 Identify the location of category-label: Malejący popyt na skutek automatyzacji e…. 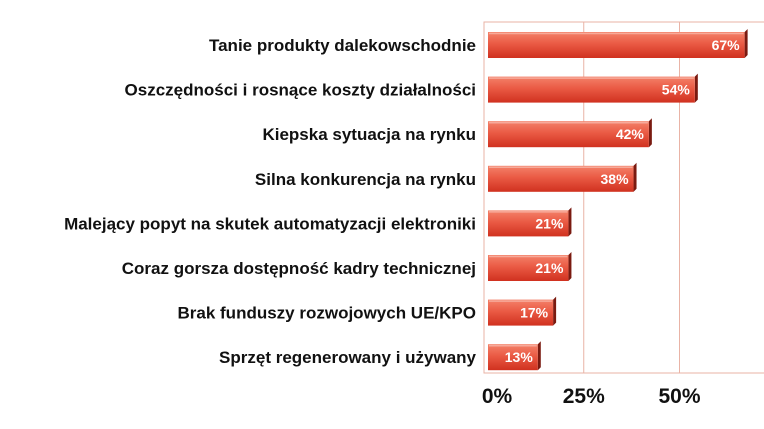
(270, 223).